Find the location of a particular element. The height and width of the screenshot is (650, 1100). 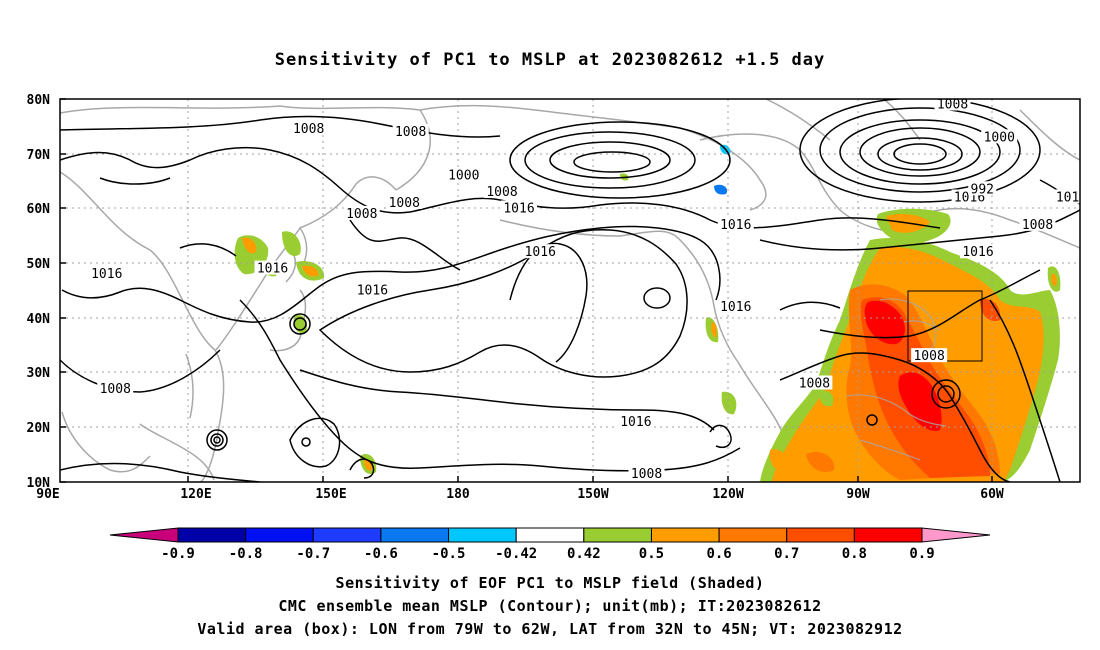

lon-label: 90E is located at coordinates (47, 494).